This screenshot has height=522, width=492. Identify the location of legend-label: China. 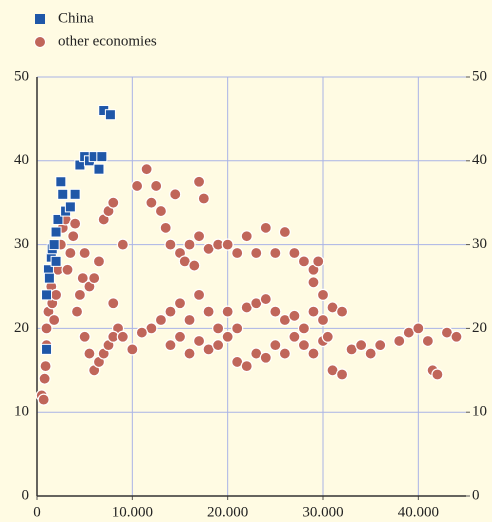
(76, 18).